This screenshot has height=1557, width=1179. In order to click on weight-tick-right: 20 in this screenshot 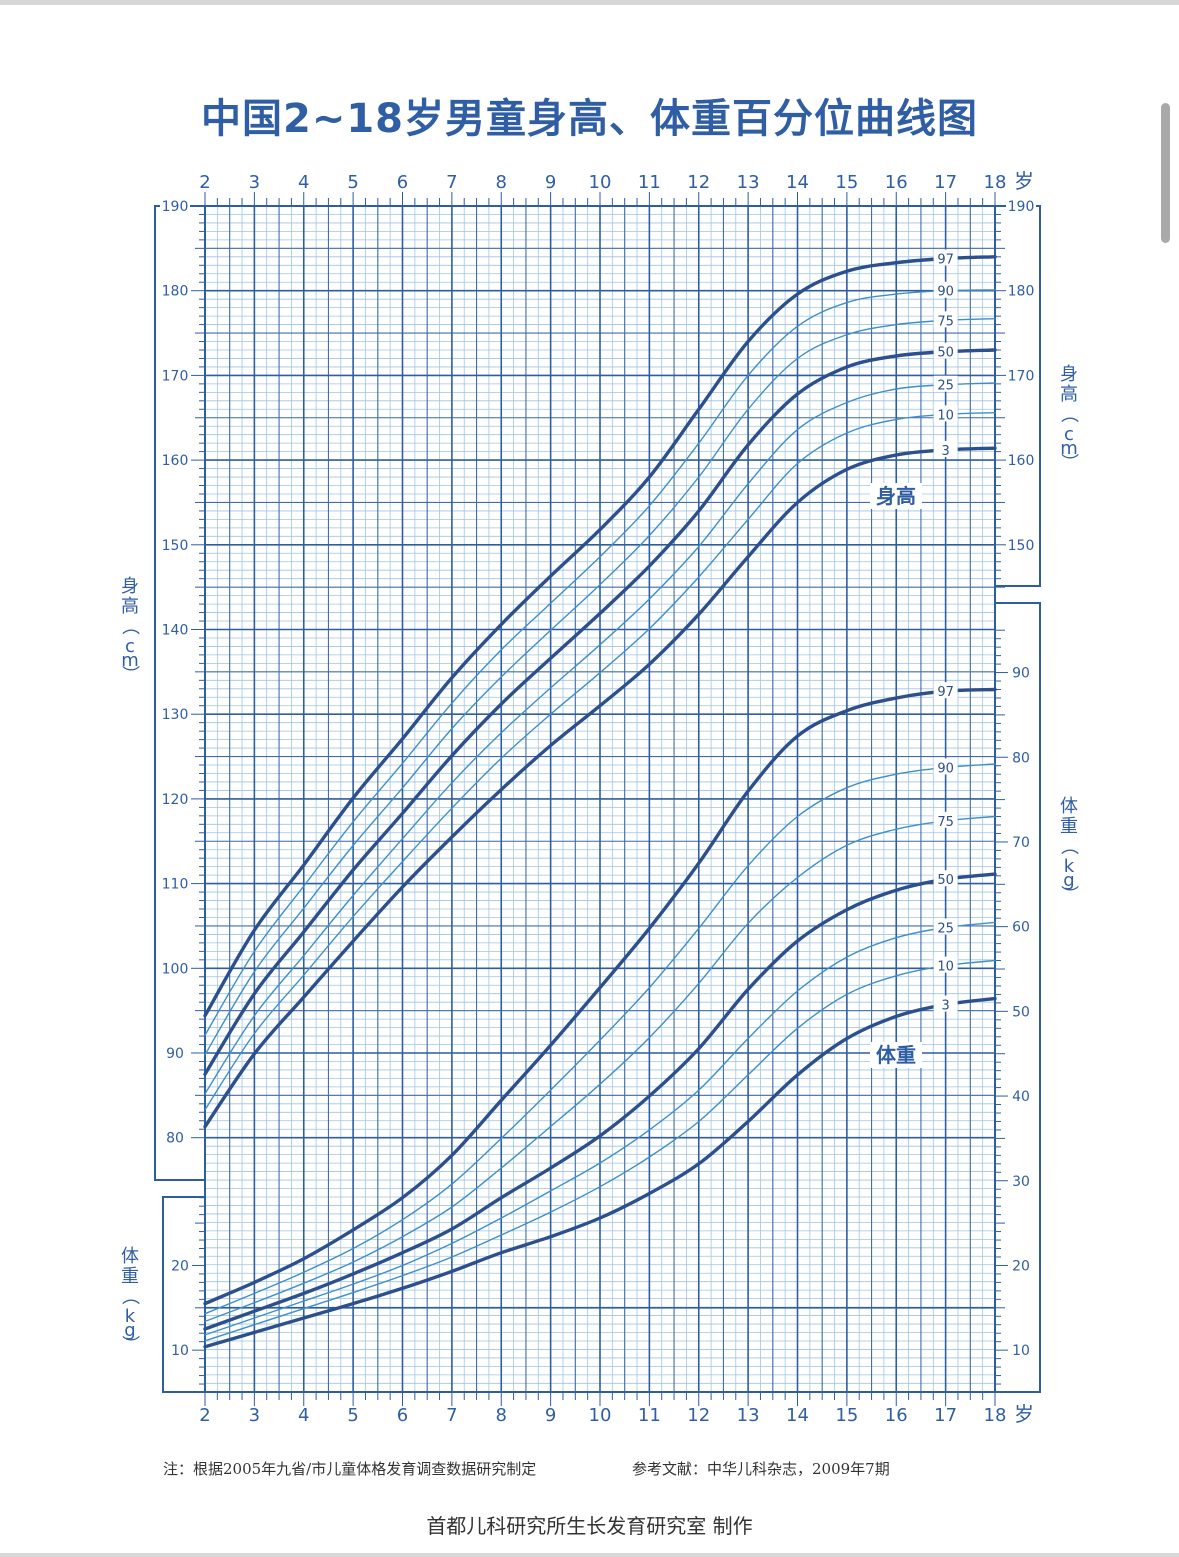, I will do `click(1021, 1266)`.